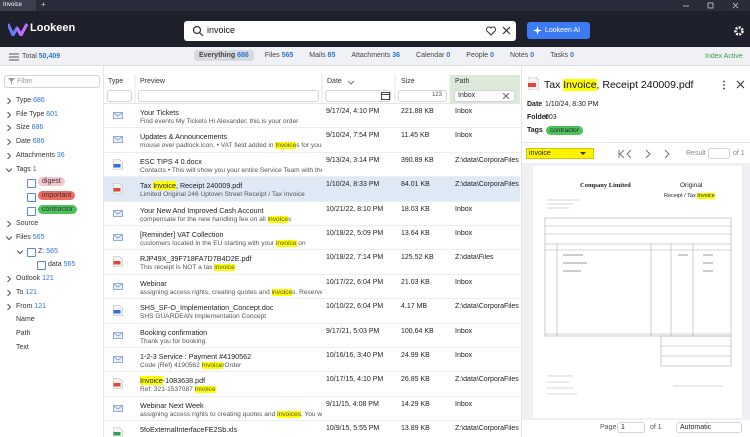 This screenshot has height=437, width=750. Describe the element at coordinates (58, 209) in the screenshot. I see `tree-item: contractor` at that location.